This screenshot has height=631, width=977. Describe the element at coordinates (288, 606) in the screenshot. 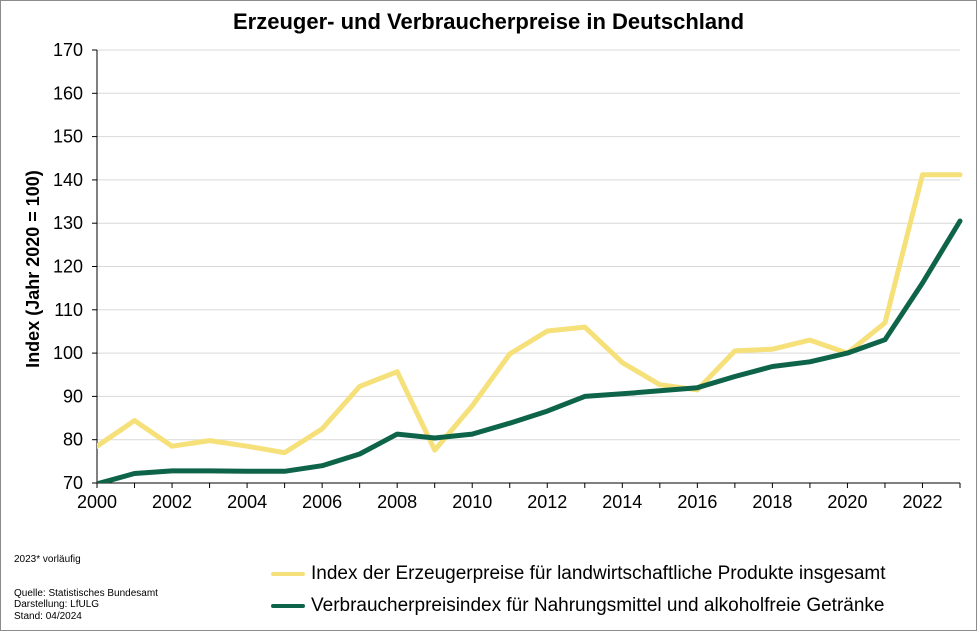

I see `legend-swatch-consumer-prices` at that location.